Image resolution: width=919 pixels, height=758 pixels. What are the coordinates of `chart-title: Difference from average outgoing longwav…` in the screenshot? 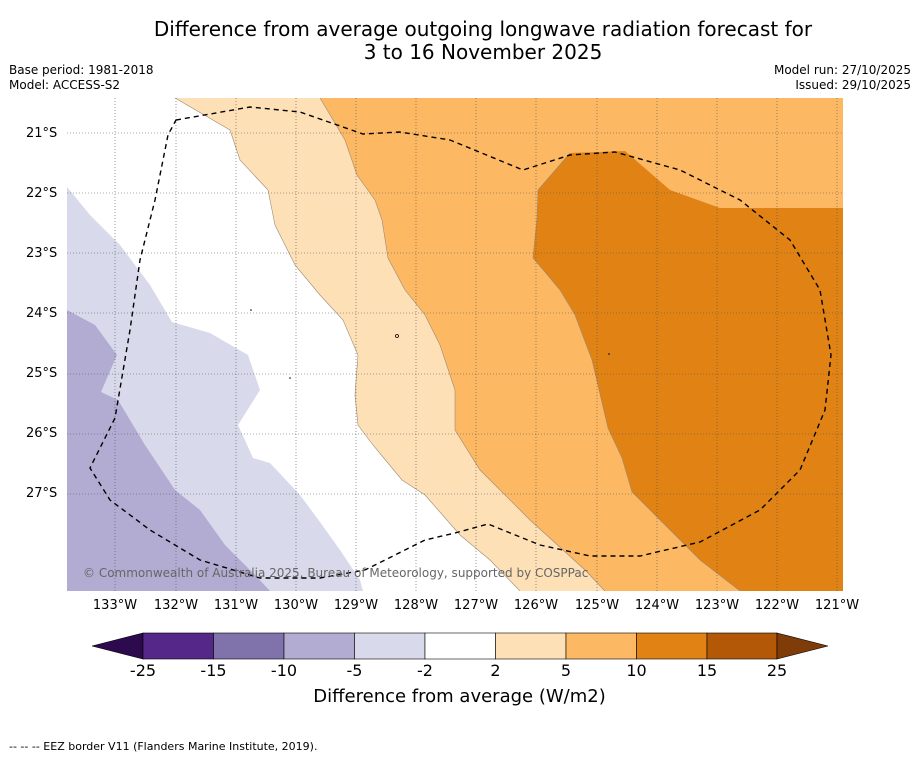 It's located at (459, 41).